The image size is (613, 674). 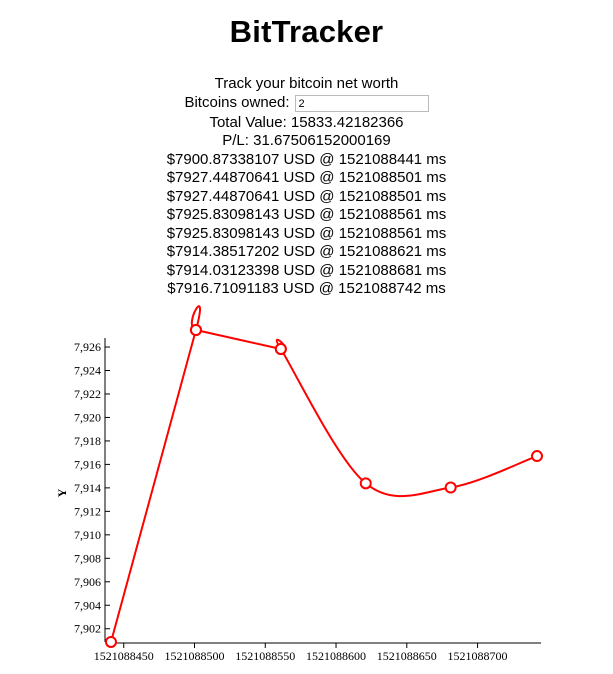 I want to click on y-axis-label: Y, so click(x=62, y=492).